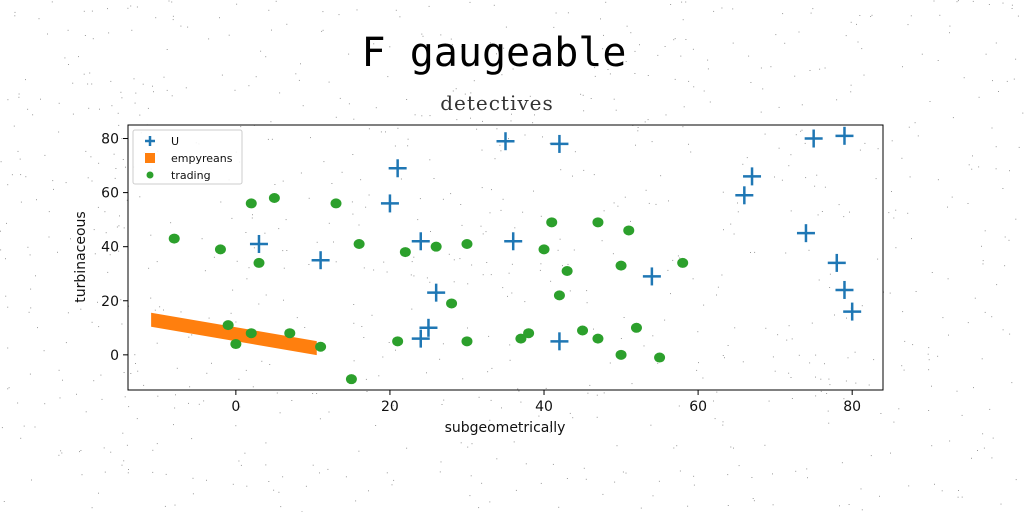 The image size is (1024, 512). I want to click on u-point, so click(258, 243).